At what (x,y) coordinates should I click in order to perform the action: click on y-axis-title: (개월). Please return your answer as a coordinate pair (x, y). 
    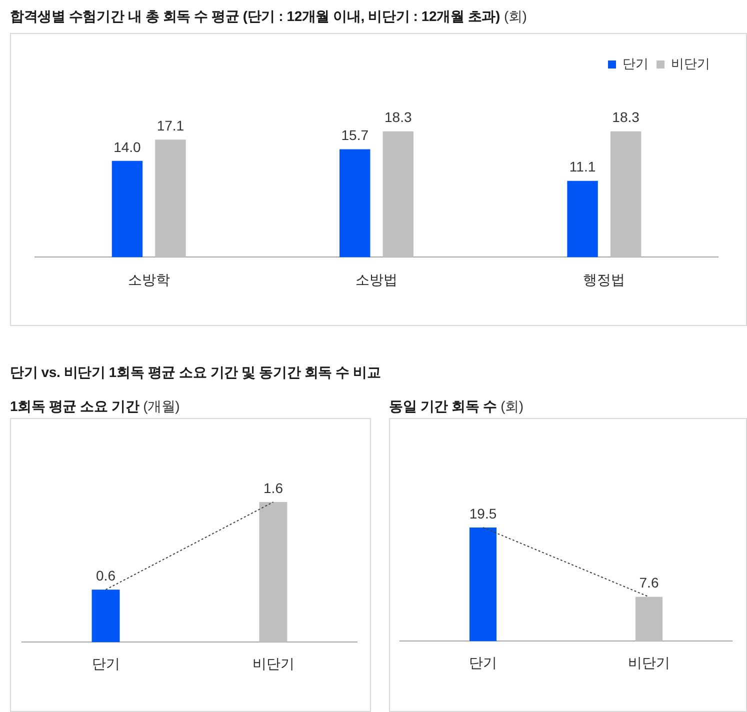
    Looking at the image, I should click on (161, 406).